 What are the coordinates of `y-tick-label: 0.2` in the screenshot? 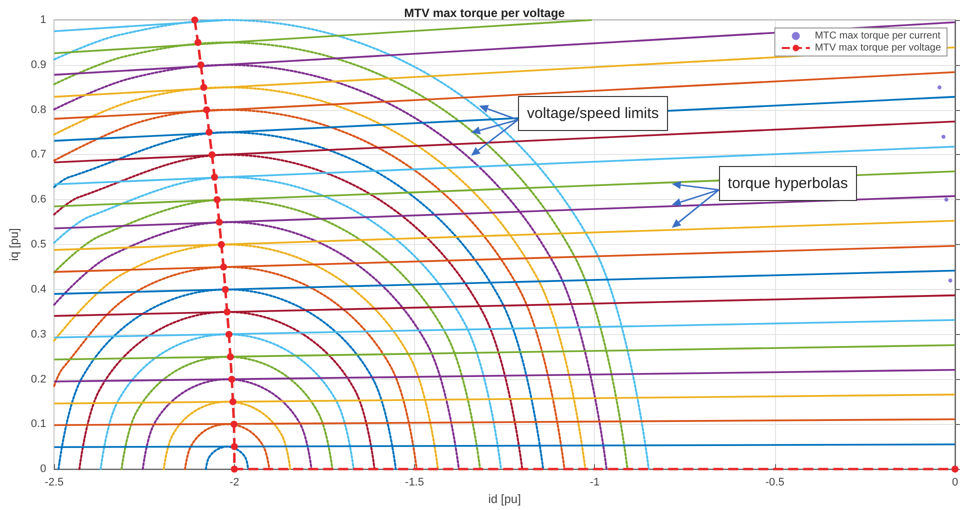 It's located at (38, 379).